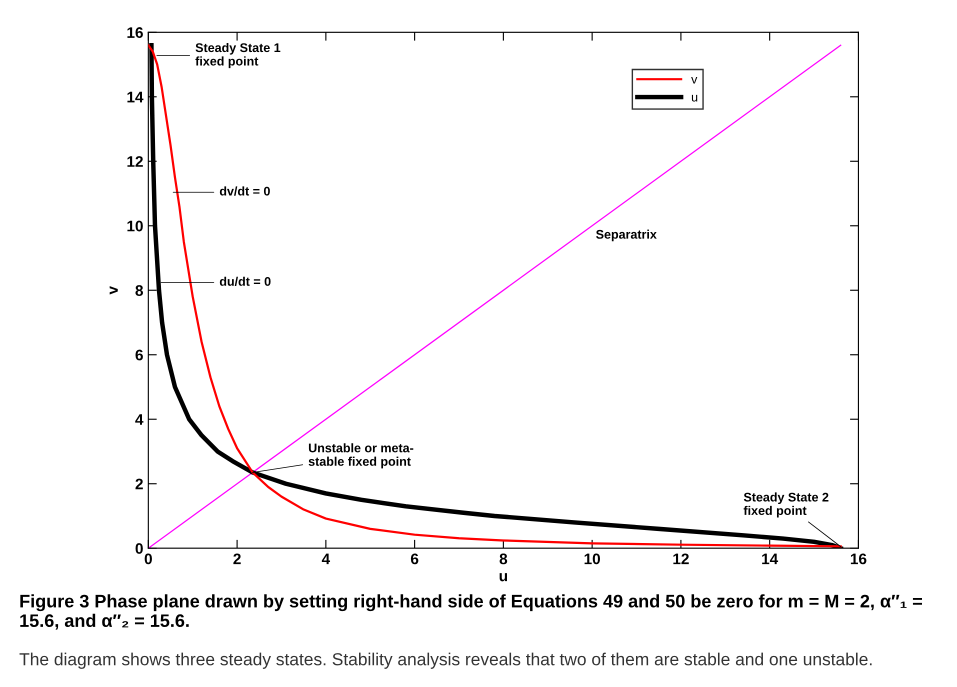  Describe the element at coordinates (786, 505) in the screenshot. I see `annotation: Steady State 2 fixed point` at that location.